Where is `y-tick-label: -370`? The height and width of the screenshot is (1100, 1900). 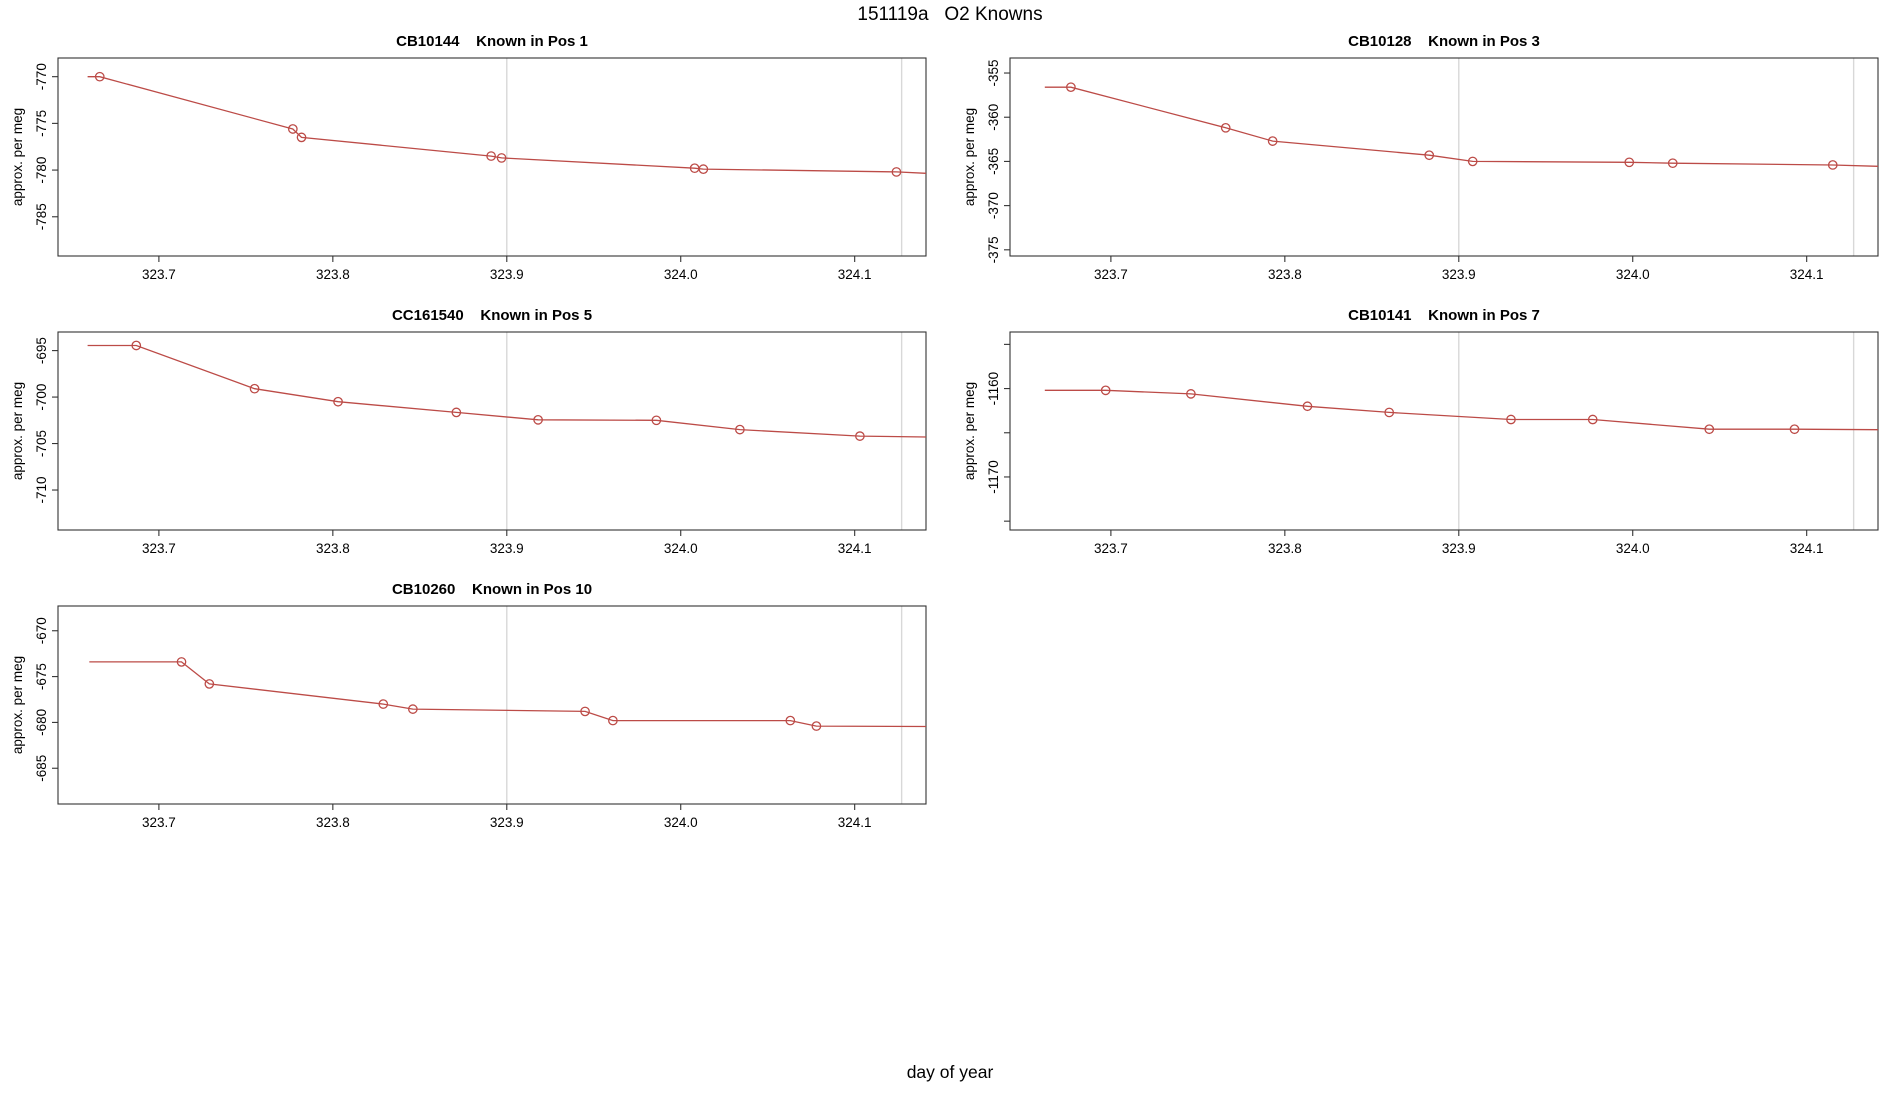
y-tick-label: -370 is located at coordinates (993, 205).